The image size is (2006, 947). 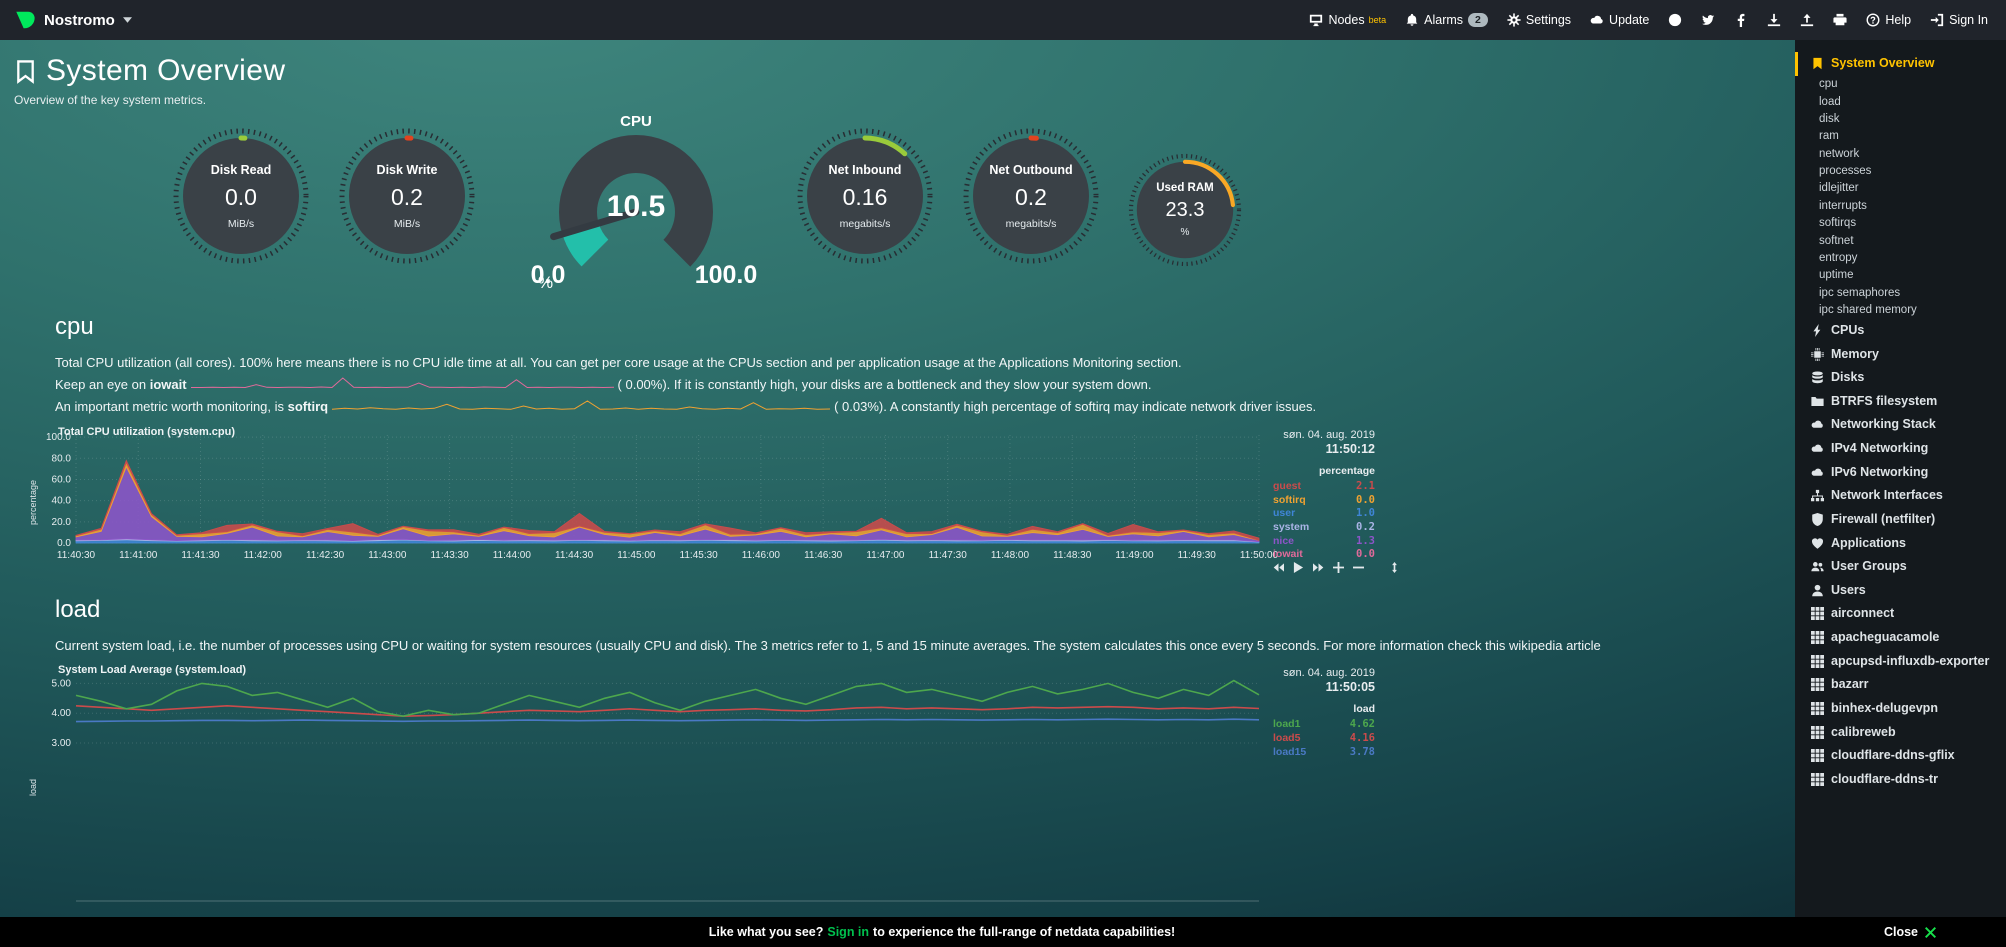 I want to click on topnav-item: Update, so click(x=1619, y=20).